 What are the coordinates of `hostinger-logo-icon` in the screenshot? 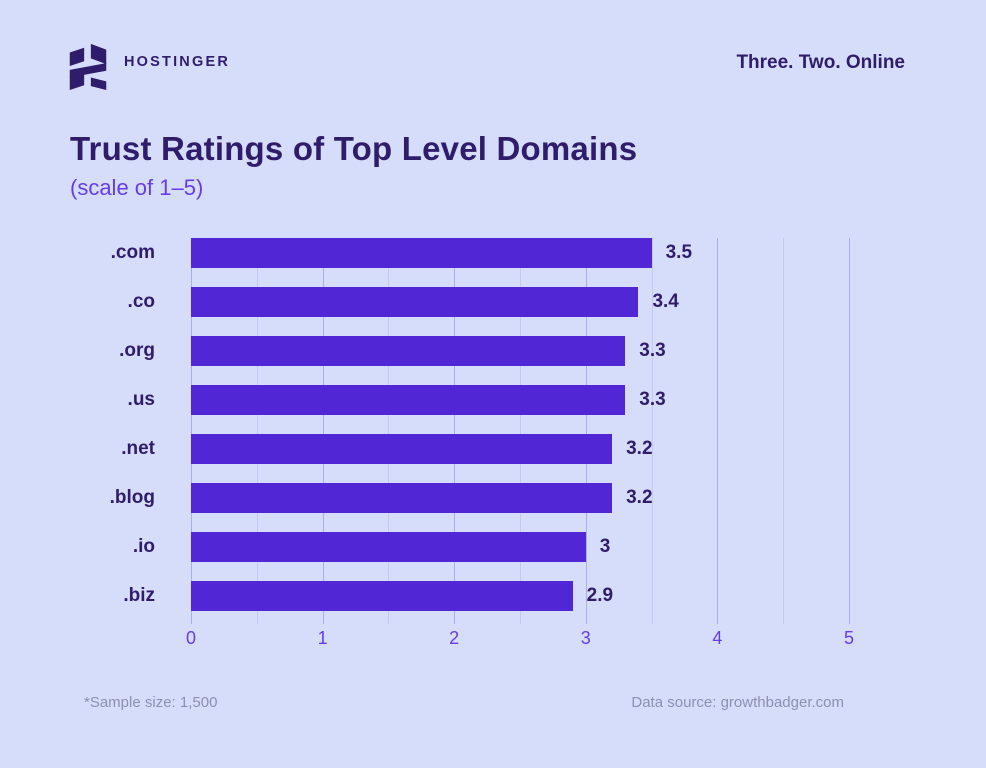 It's located at (88, 66).